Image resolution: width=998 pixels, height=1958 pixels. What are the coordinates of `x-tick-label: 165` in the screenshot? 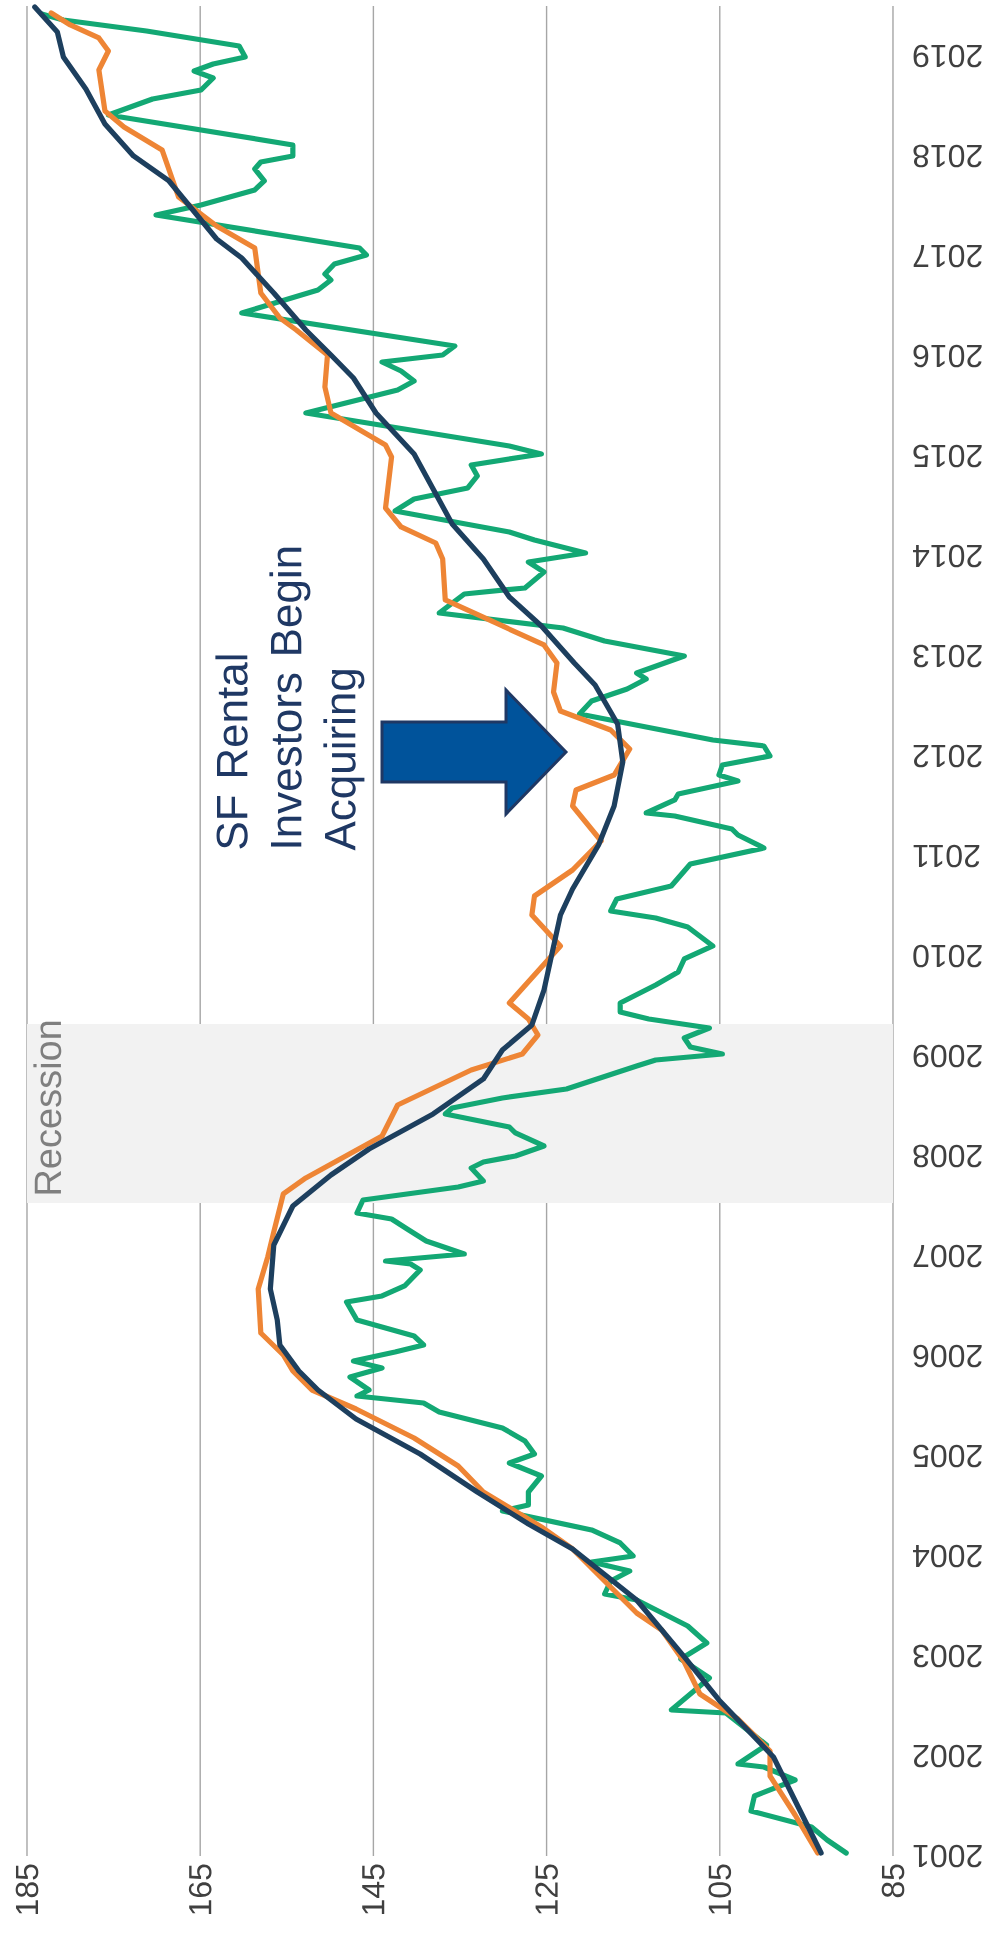 It's located at (200, 1889).